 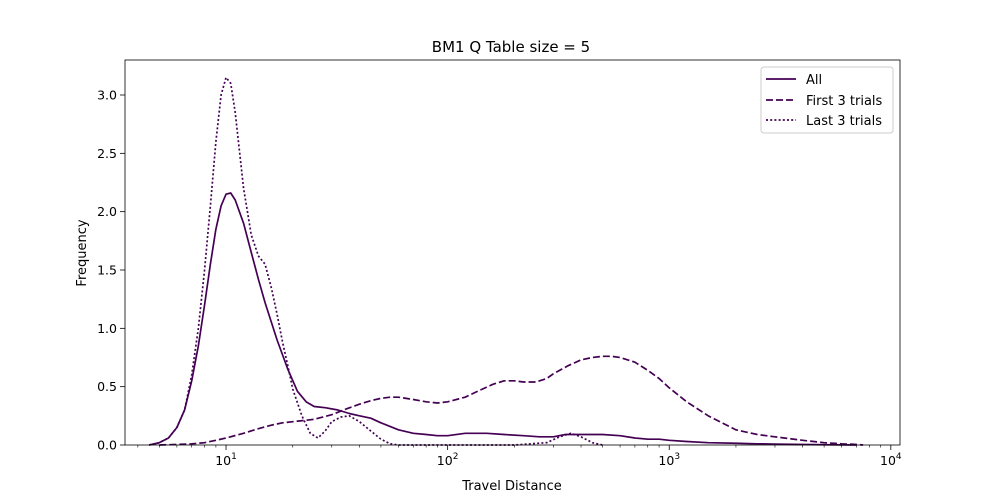 I want to click on x-axis-label: Travel Distance, so click(x=511, y=486).